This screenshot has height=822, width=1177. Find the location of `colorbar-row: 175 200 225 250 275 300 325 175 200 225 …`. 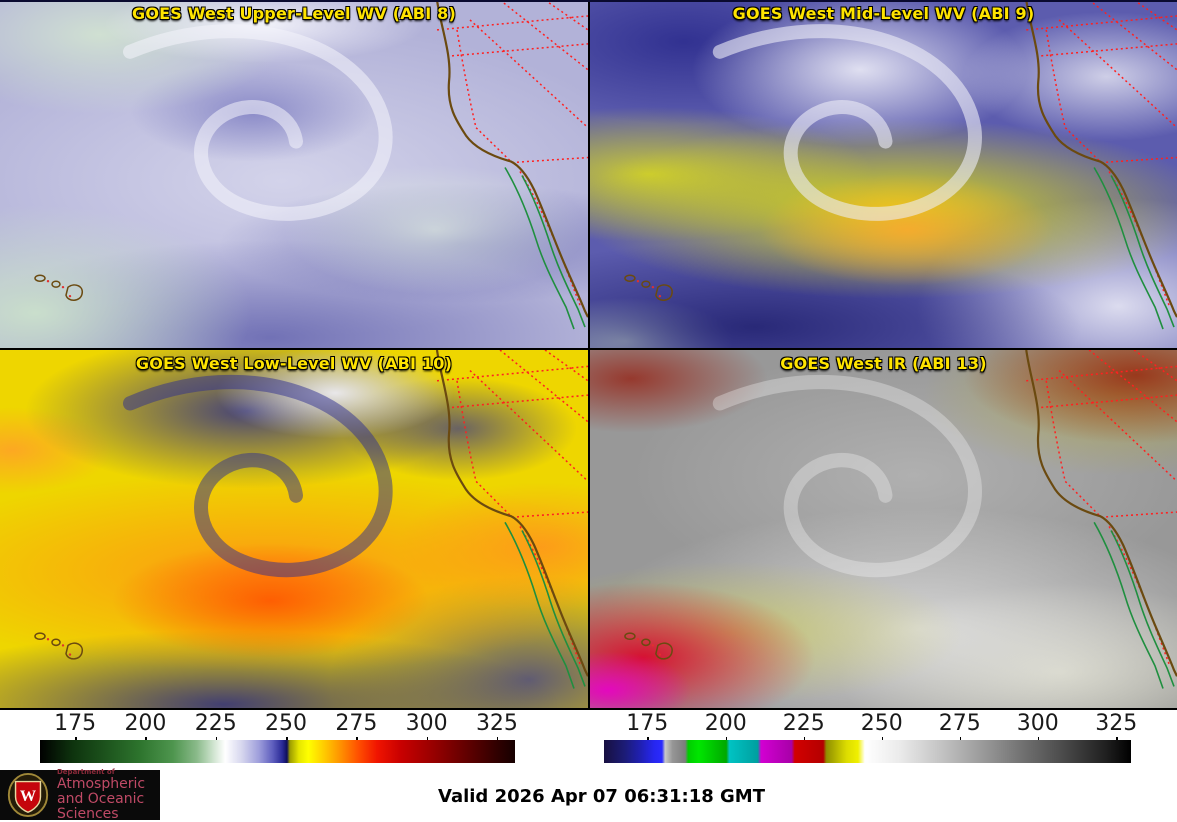

colorbar-row: 175 200 225 250 275 300 325 175 200 225 … is located at coordinates (588, 740).